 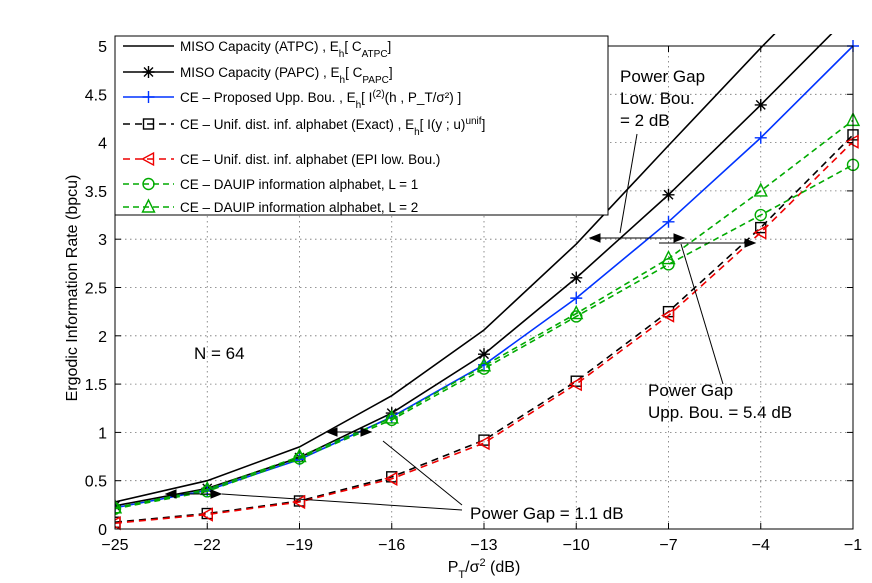 What do you see at coordinates (645, 120) in the screenshot?
I see `power-gap-low-value: = 2 dB` at bounding box center [645, 120].